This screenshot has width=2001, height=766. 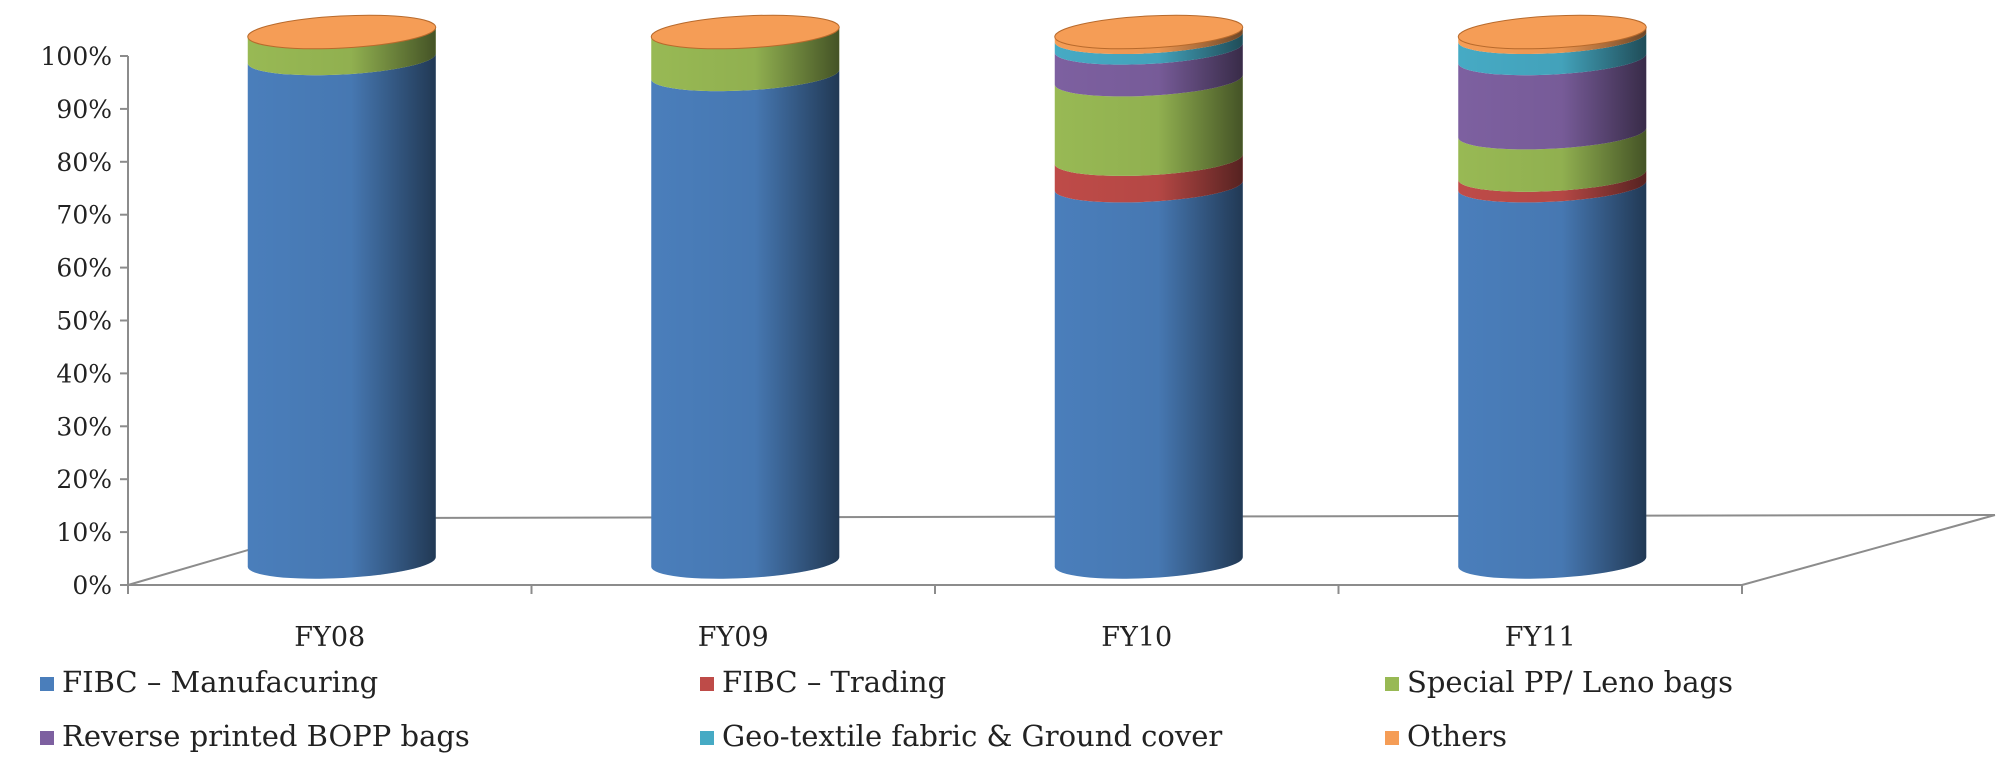 I want to click on bar-cap-fy11, so click(x=1552, y=32).